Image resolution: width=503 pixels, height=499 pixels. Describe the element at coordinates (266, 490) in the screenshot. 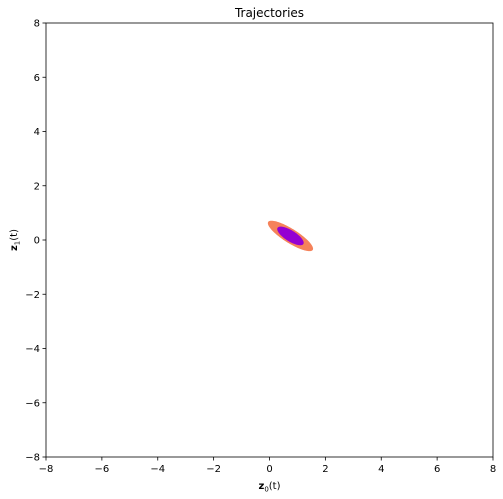

I see `x-label-sub: 0` at that location.